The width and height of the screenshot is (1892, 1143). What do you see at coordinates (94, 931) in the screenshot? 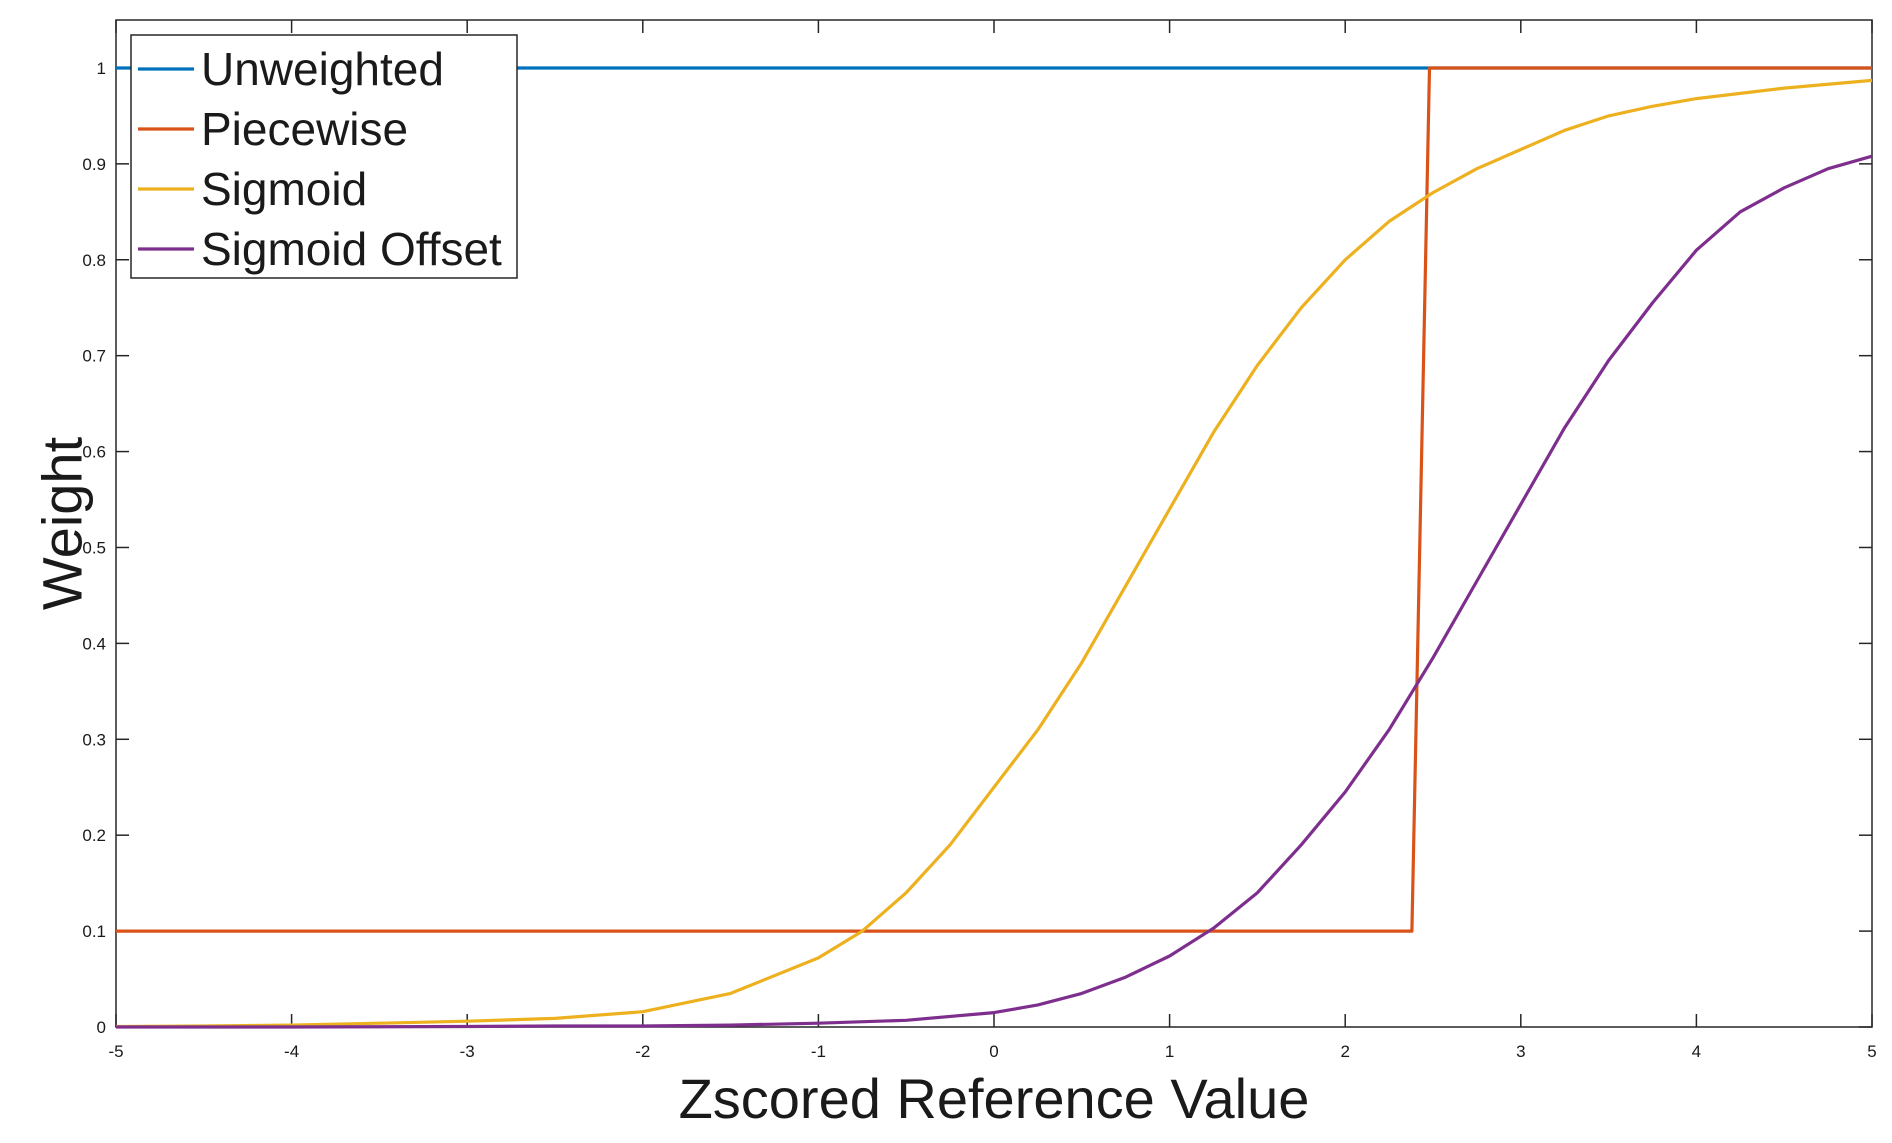
I see `y-tick-label: 0.1` at bounding box center [94, 931].